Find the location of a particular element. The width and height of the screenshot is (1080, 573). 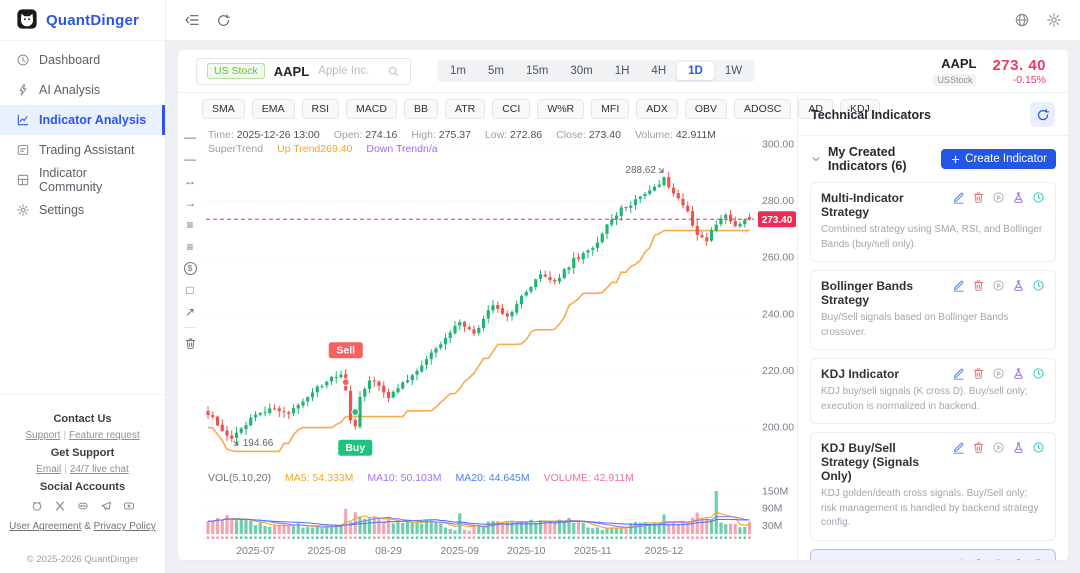

timeframe-5m: 5m is located at coordinates (495, 71).